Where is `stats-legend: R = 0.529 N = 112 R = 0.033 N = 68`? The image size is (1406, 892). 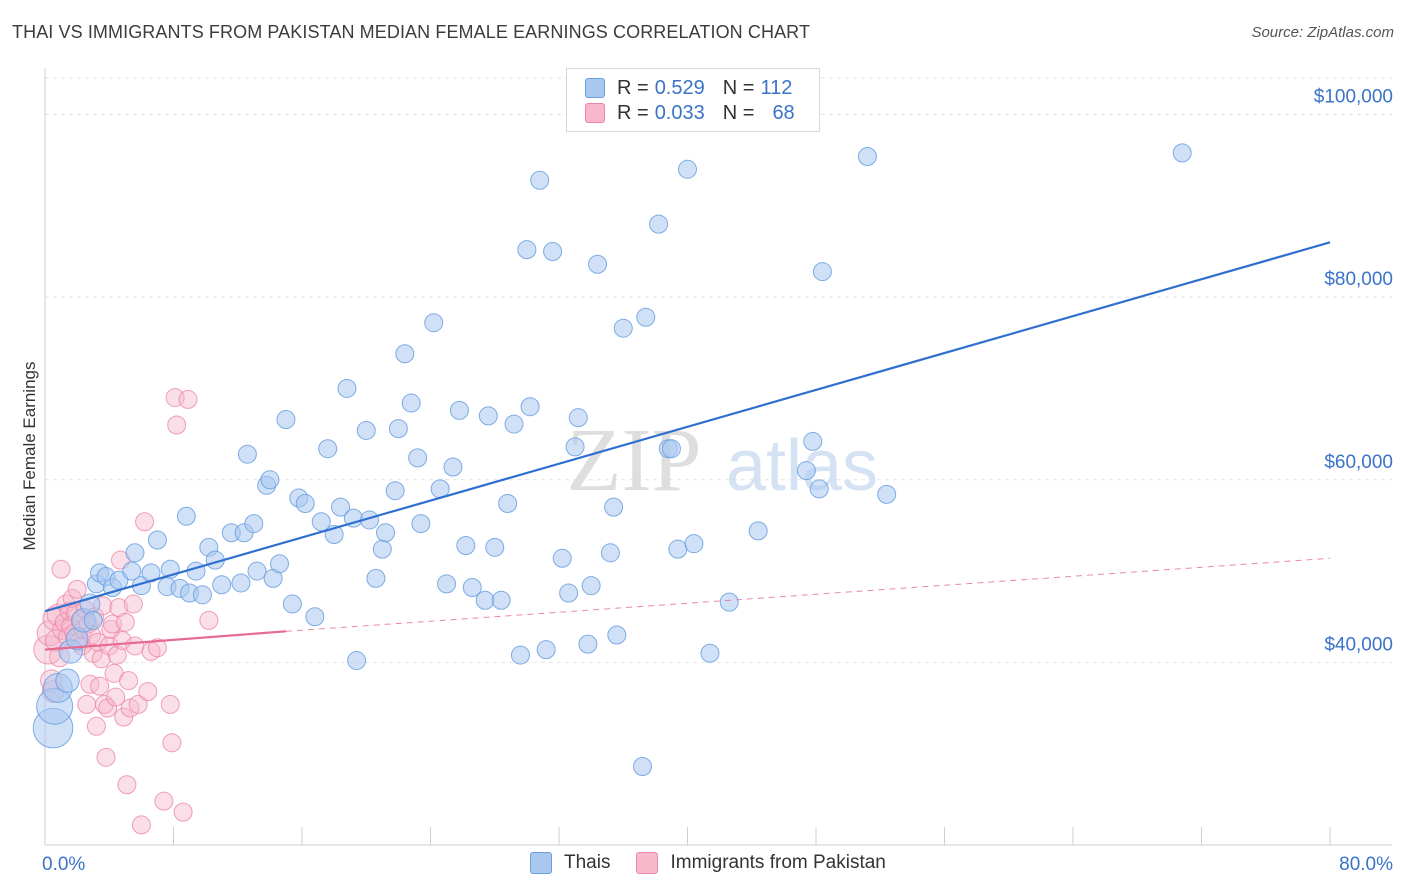
stats-legend: R = 0.529 N = 112 R = 0.033 N = 68 is located at coordinates (693, 100).